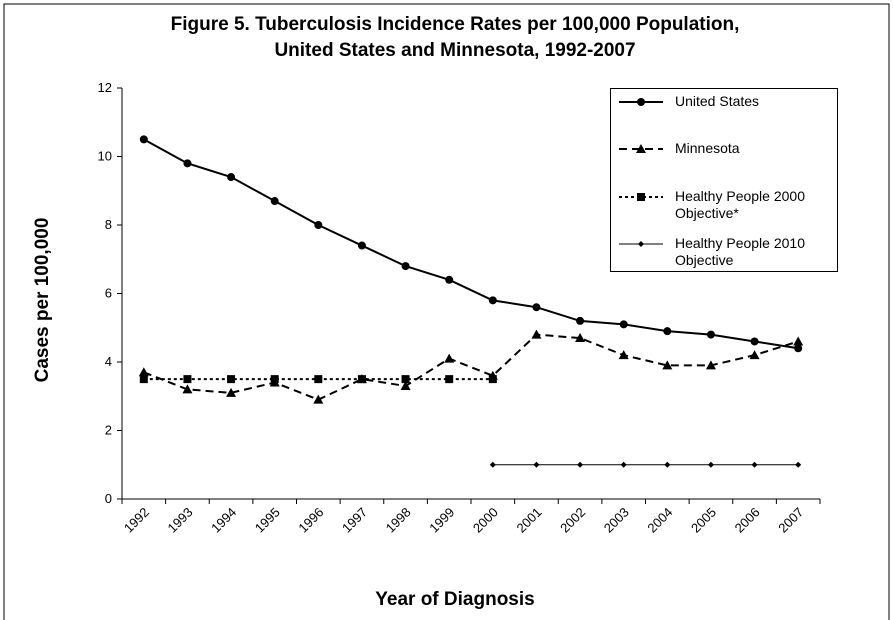 The width and height of the screenshot is (893, 620). Describe the element at coordinates (717, 101) in the screenshot. I see `legend-label: United States` at that location.